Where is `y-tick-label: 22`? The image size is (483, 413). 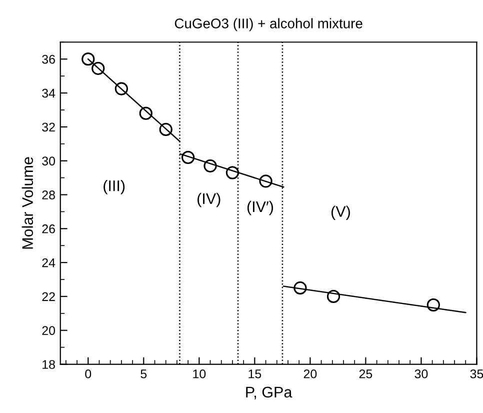
y-tick-label: 22 is located at coordinates (48, 296).